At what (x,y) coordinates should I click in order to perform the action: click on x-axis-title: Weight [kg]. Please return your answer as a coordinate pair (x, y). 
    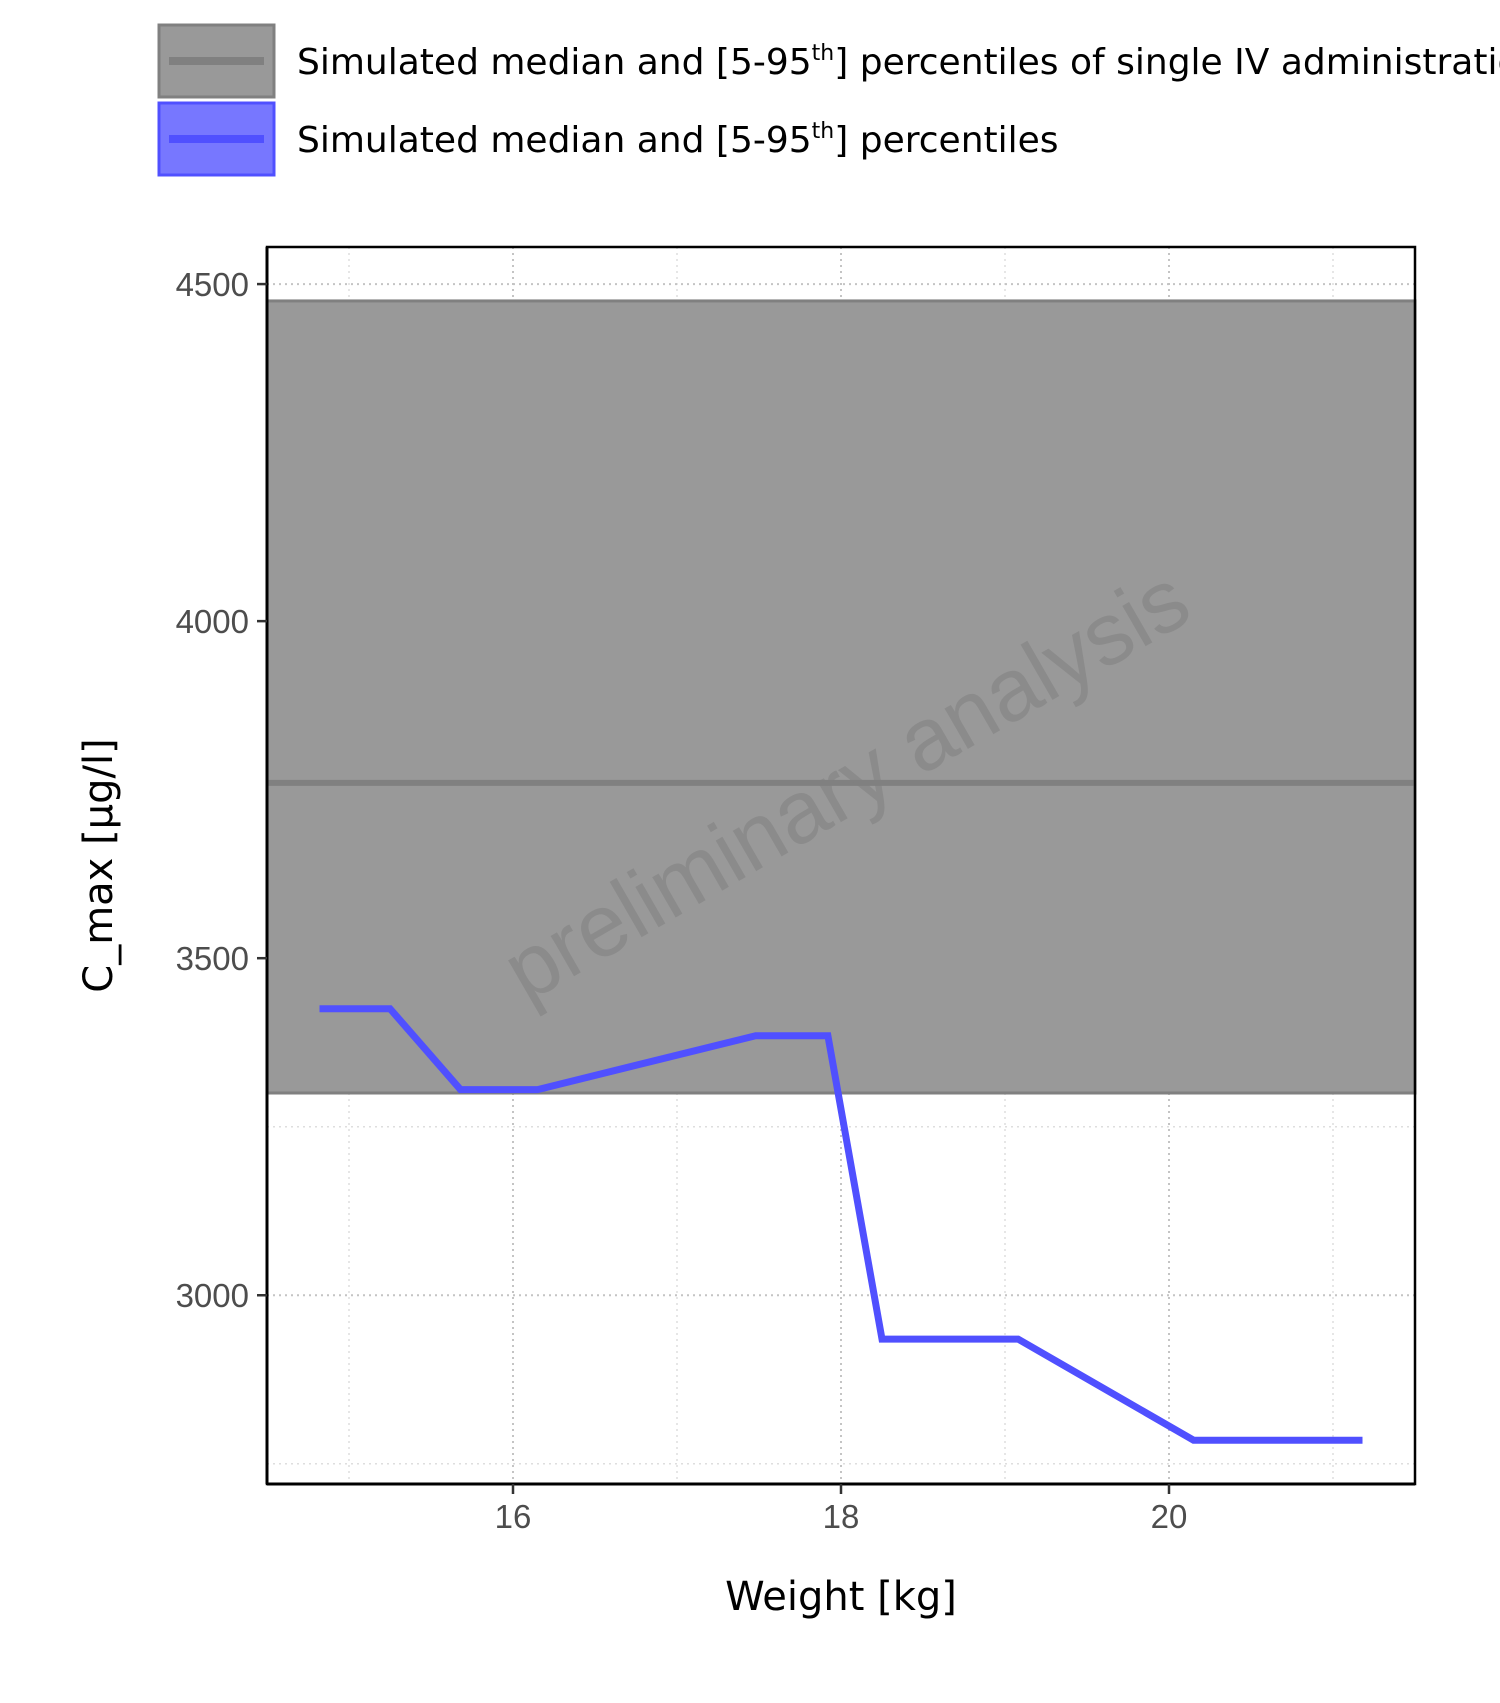
    Looking at the image, I should click on (841, 1597).